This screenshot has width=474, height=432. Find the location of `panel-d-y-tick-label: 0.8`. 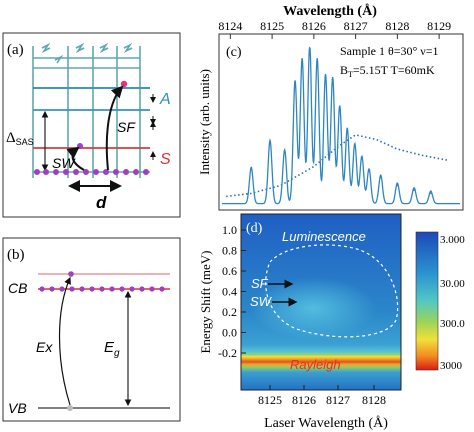

panel-d-y-tick-label: 0.8 is located at coordinates (229, 251).